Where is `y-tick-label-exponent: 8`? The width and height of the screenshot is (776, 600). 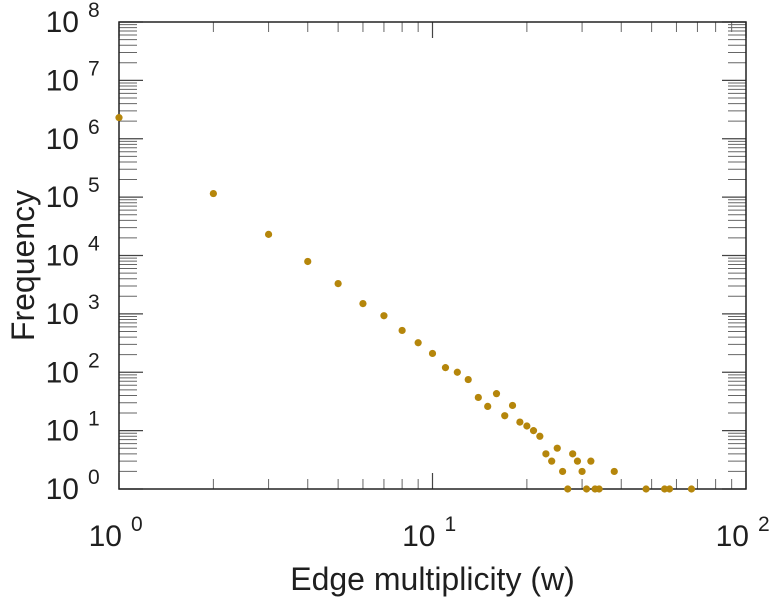 y-tick-label-exponent: 8 is located at coordinates (94, 11).